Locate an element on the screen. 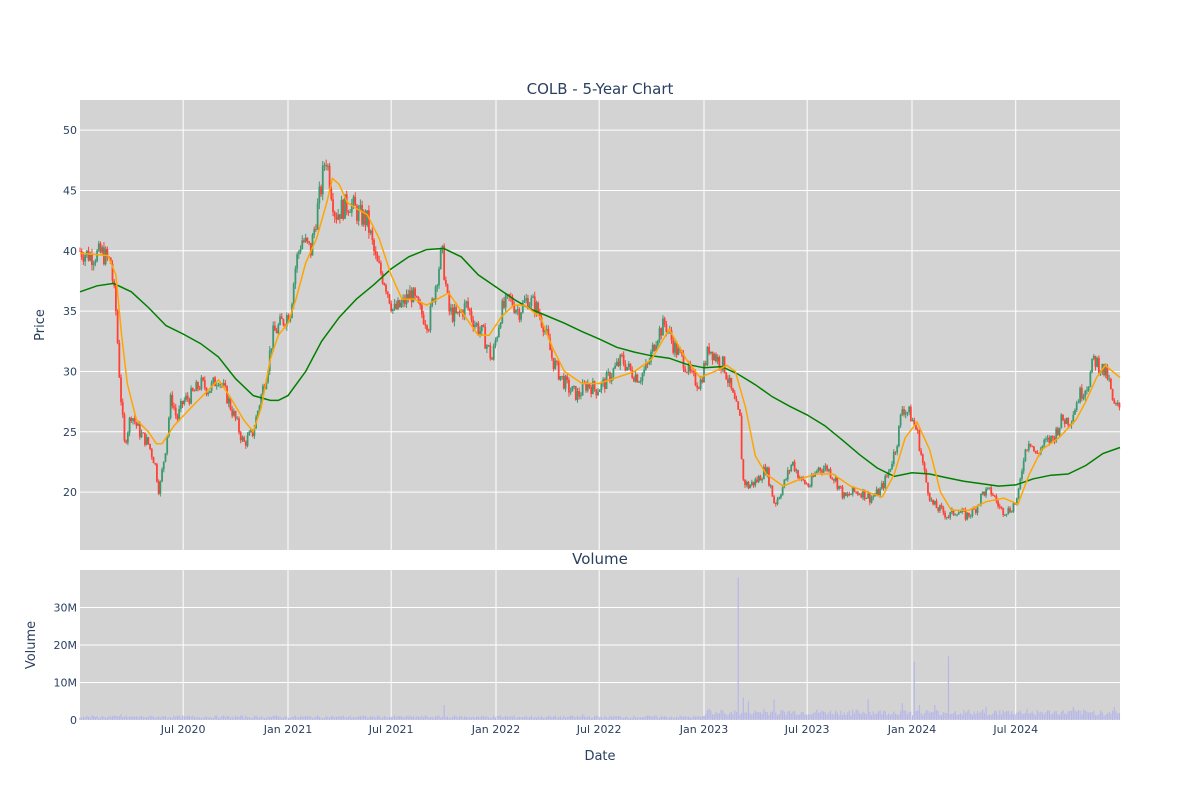 The height and width of the screenshot is (804, 1200). volume-chart-title: Volume is located at coordinates (600, 559).